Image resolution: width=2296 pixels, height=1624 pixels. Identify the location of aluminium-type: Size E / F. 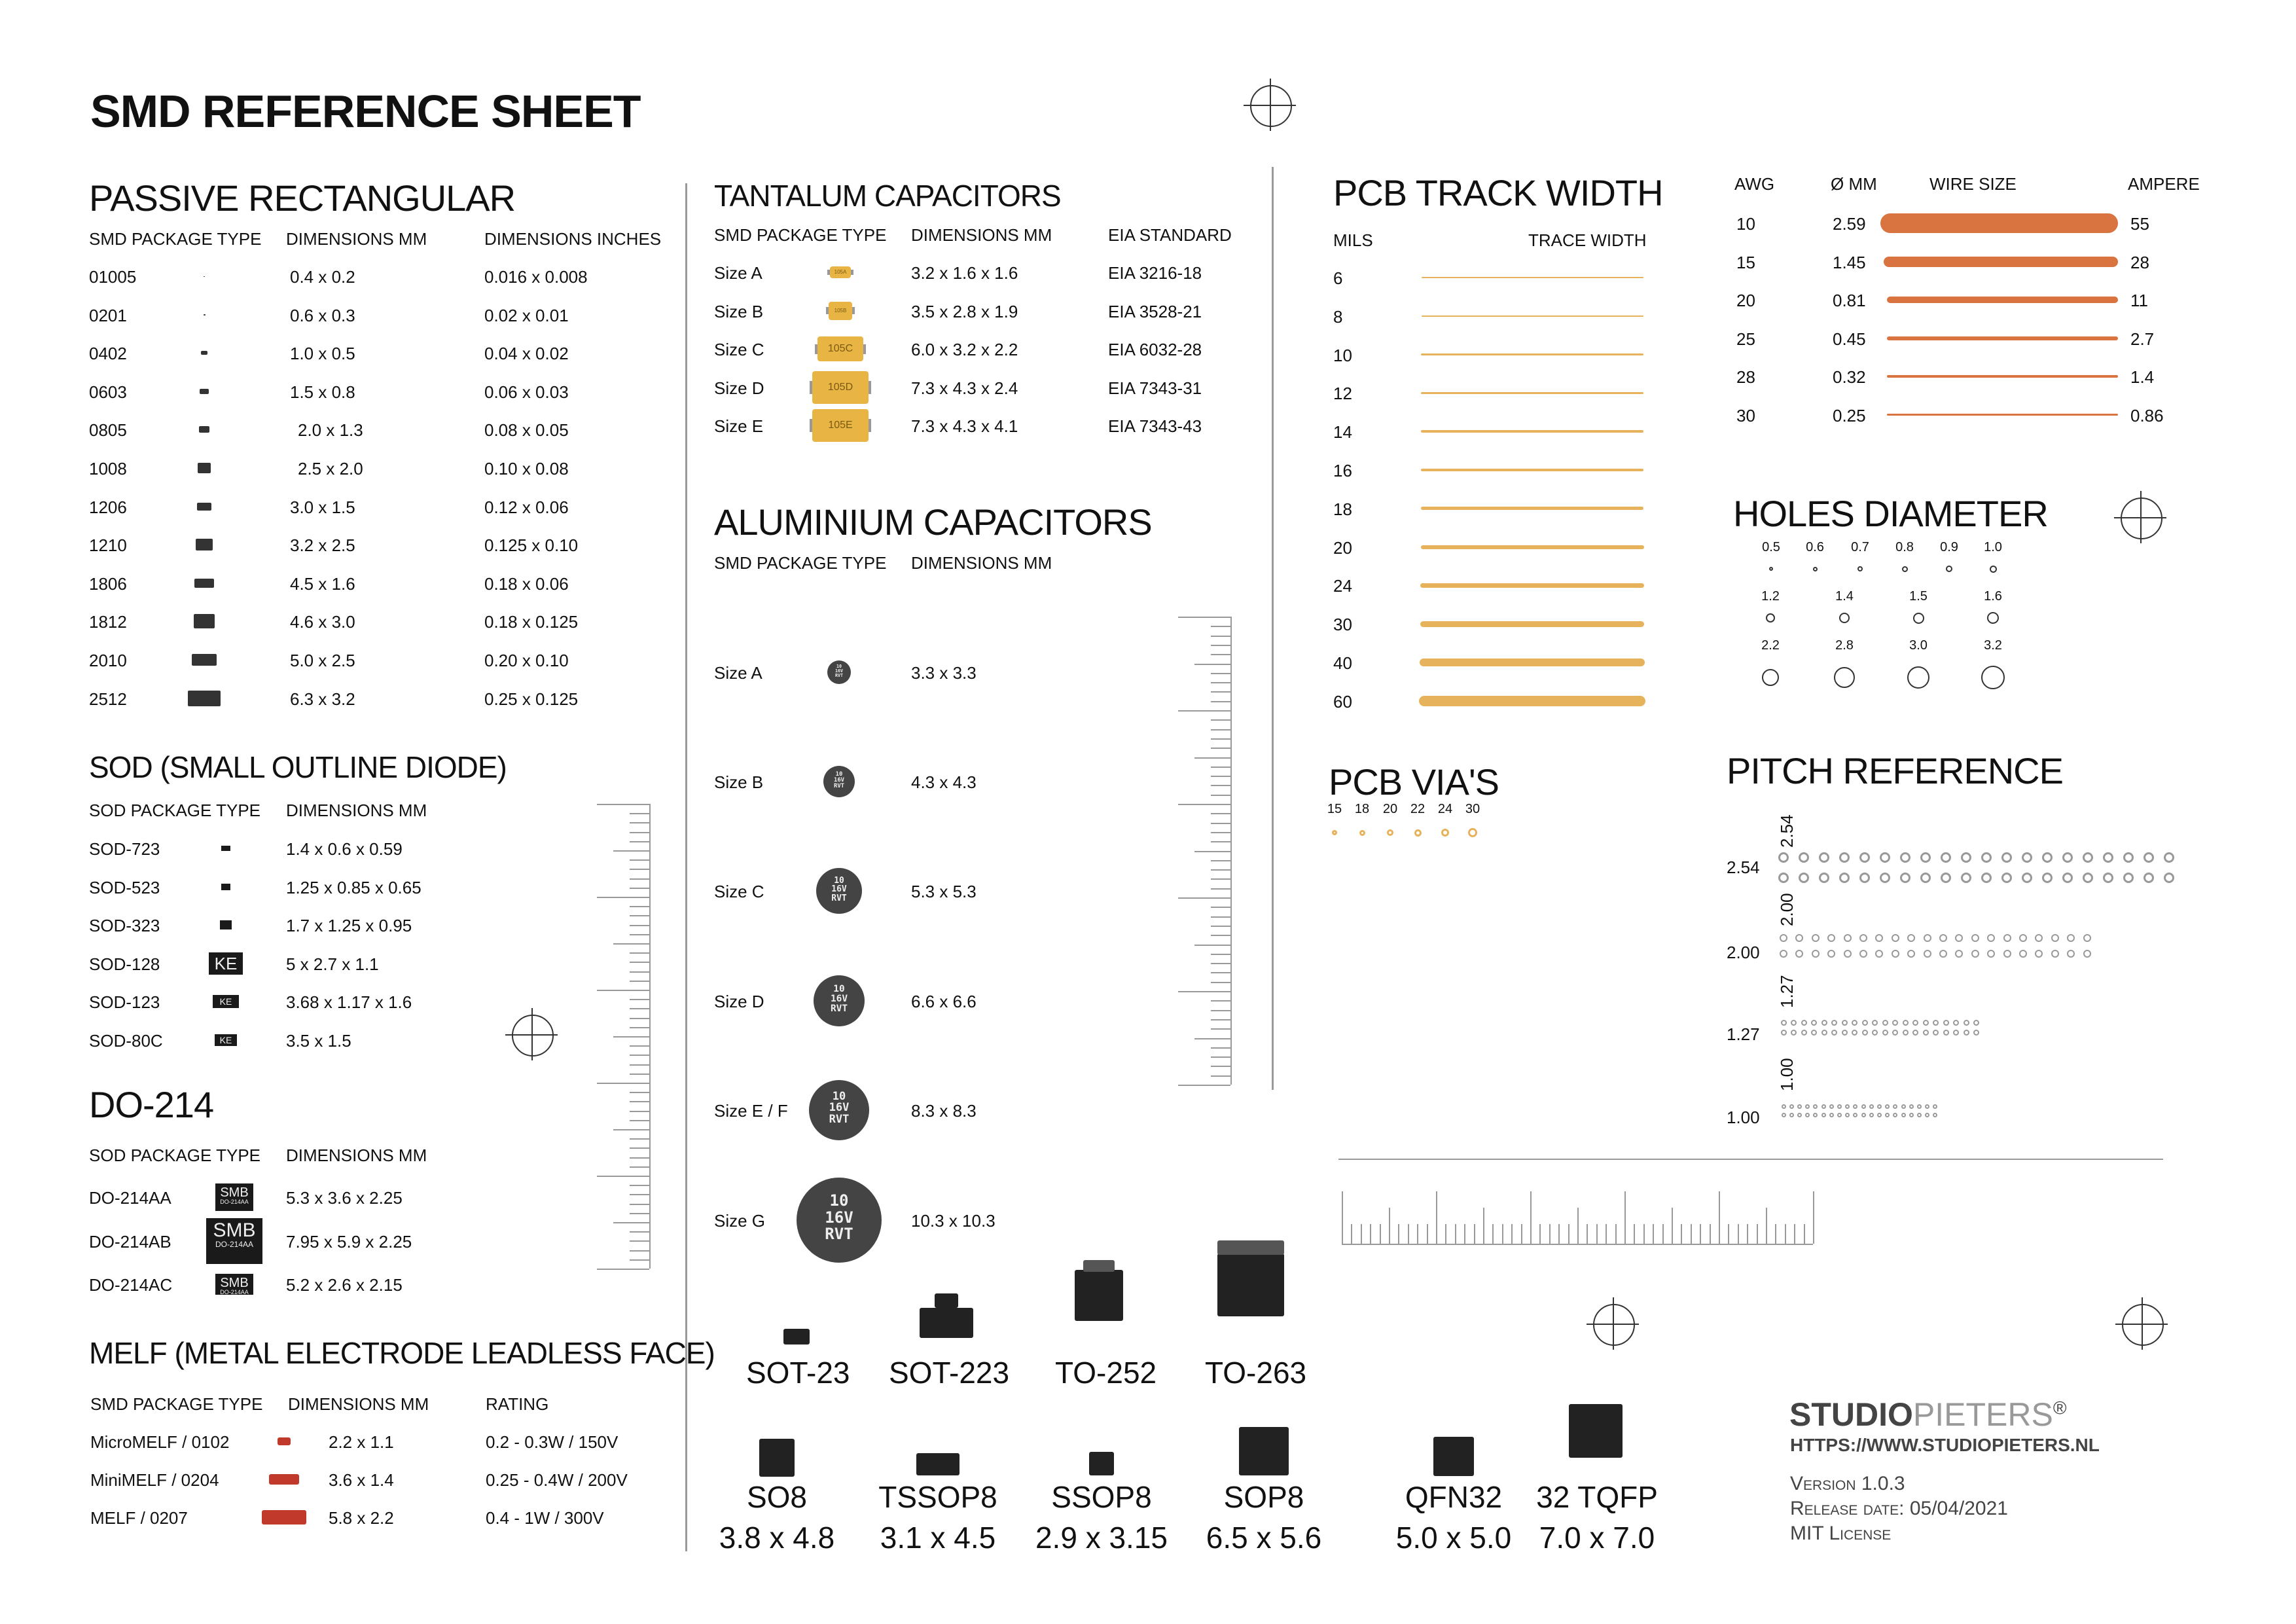
(751, 1111).